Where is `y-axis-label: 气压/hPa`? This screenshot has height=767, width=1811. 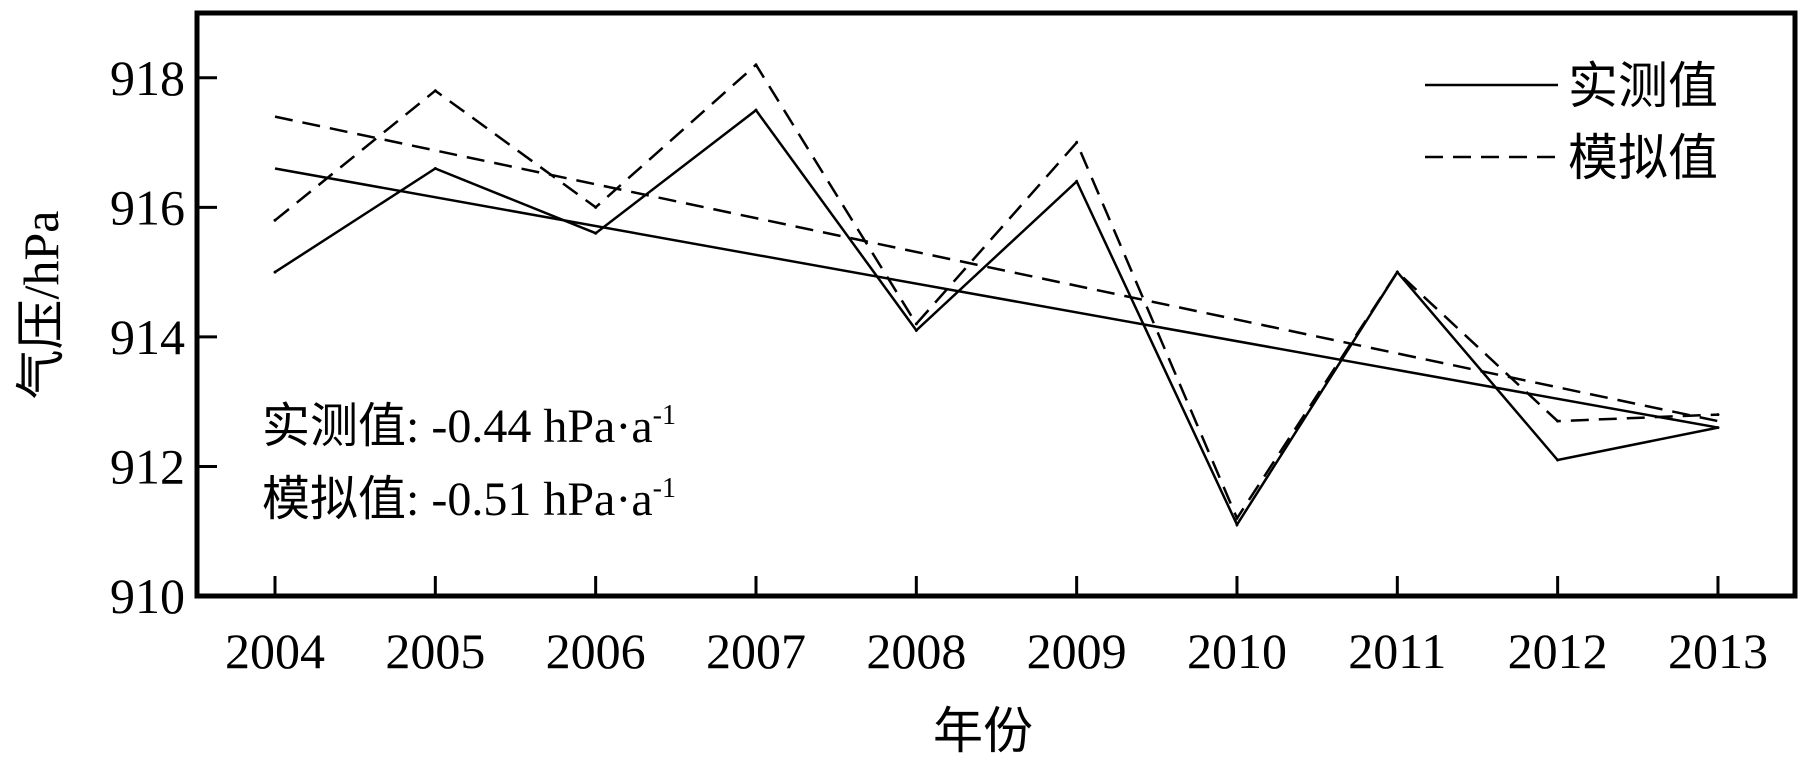
y-axis-label: 气压/hPa is located at coordinates (41, 305).